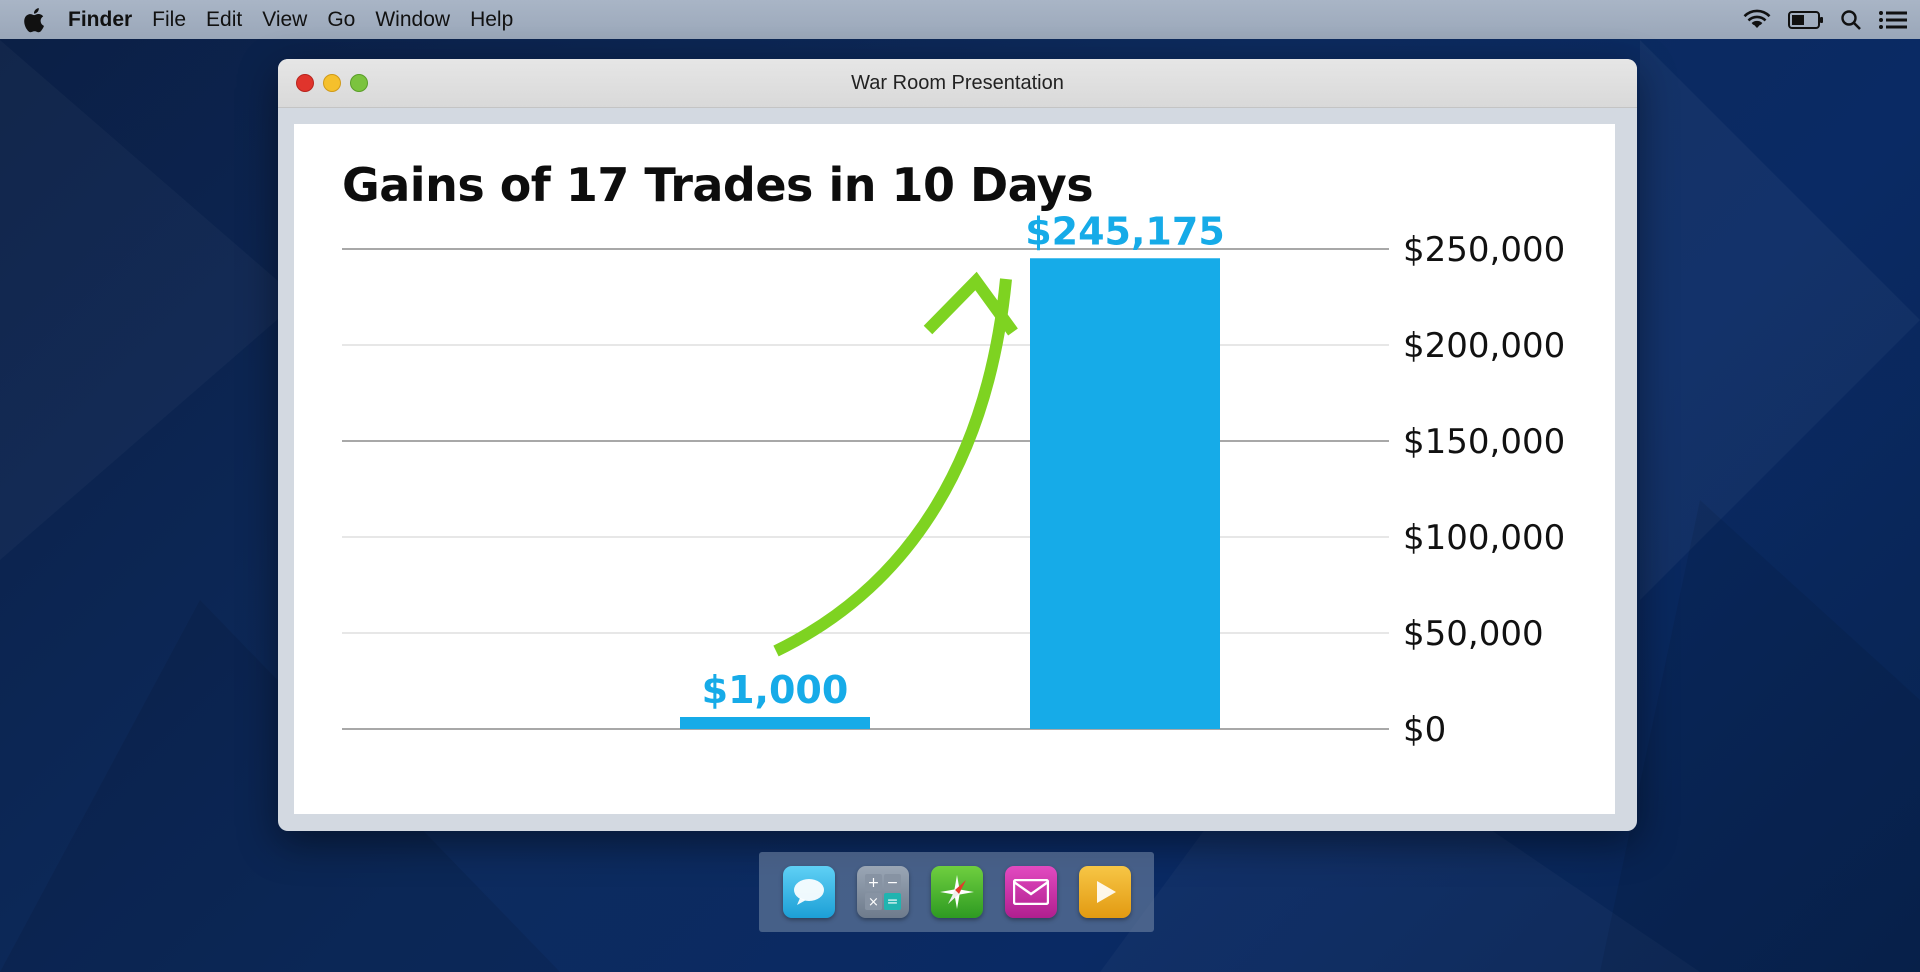 The width and height of the screenshot is (1920, 972). I want to click on mail-icon, so click(1030, 892).